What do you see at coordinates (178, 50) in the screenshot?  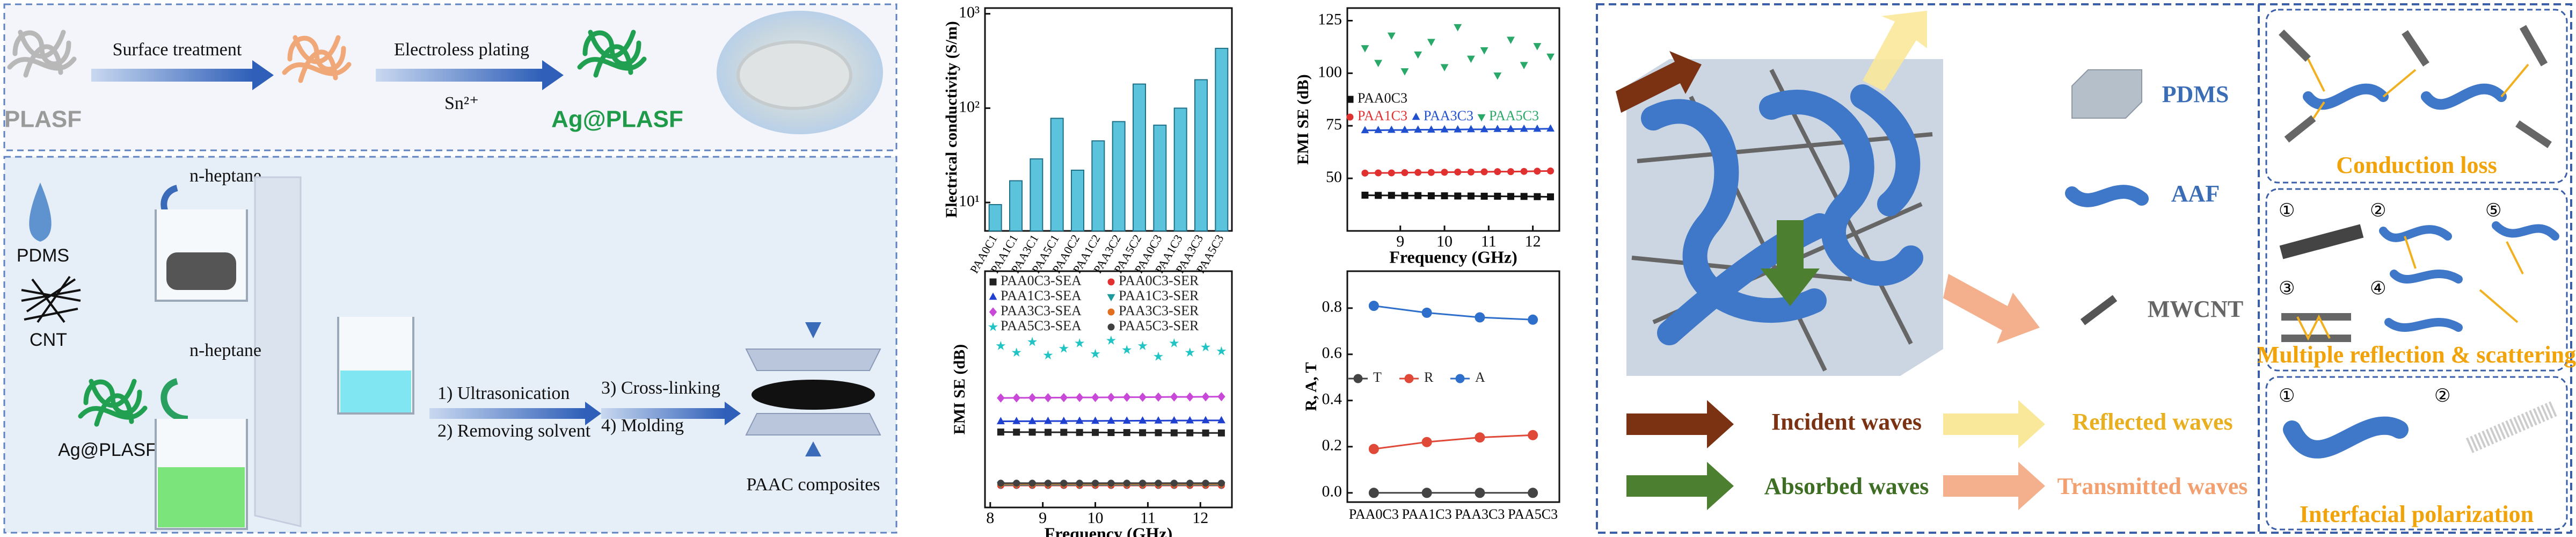 I see `label: Surface treatment` at bounding box center [178, 50].